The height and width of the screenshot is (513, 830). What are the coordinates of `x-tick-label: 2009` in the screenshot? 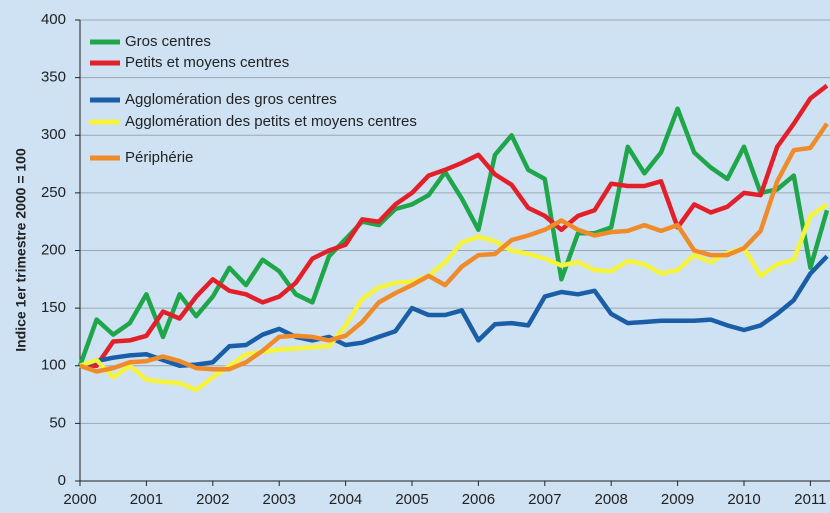 It's located at (677, 499).